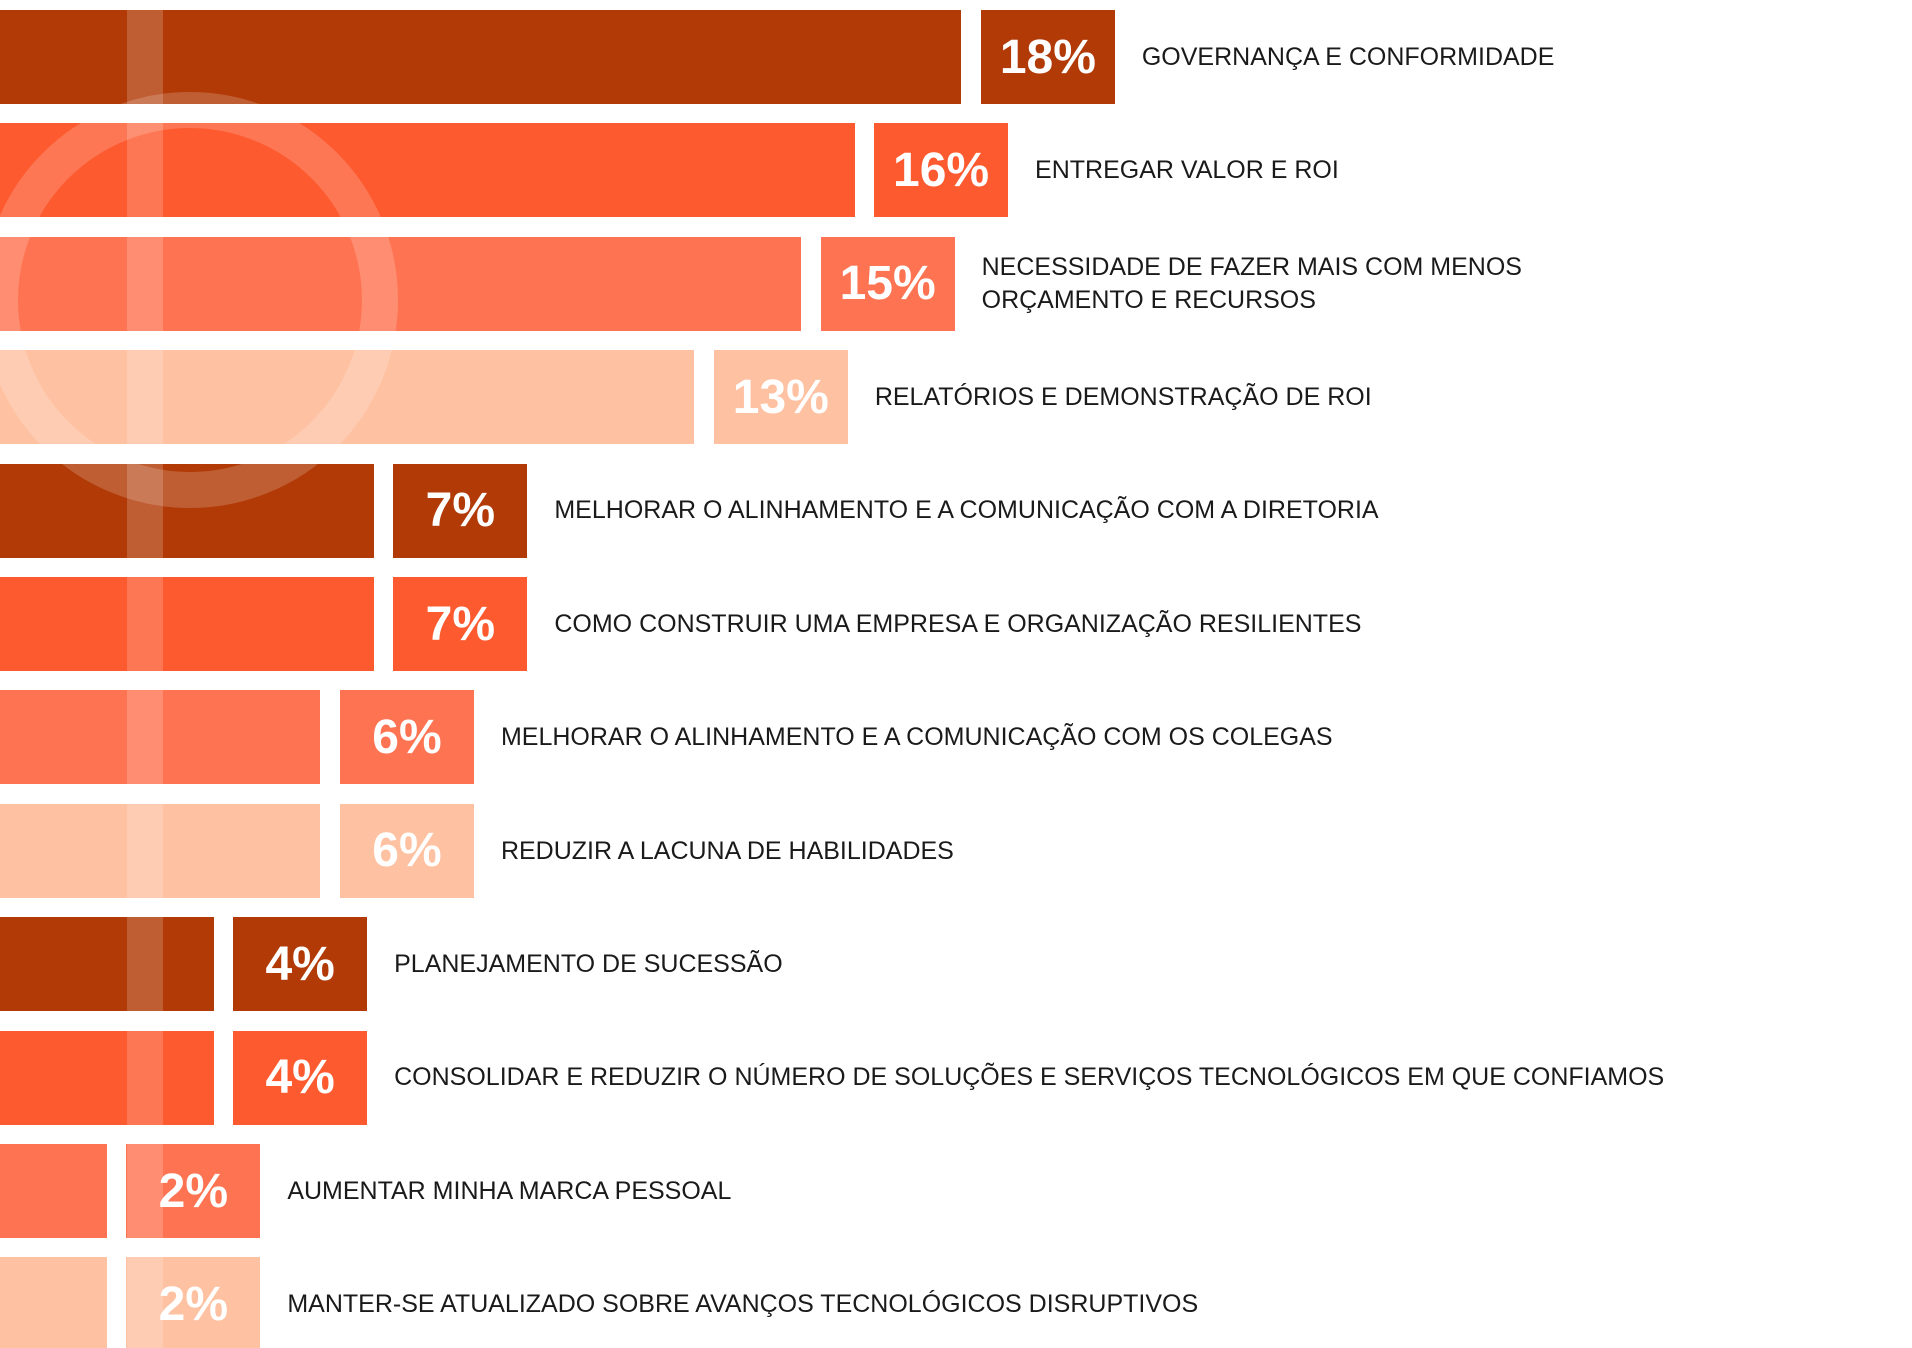 This screenshot has height=1348, width=1912. Describe the element at coordinates (727, 850) in the screenshot. I see `category-label: REDUZIR A LACUNA DE HABILIDADES` at that location.